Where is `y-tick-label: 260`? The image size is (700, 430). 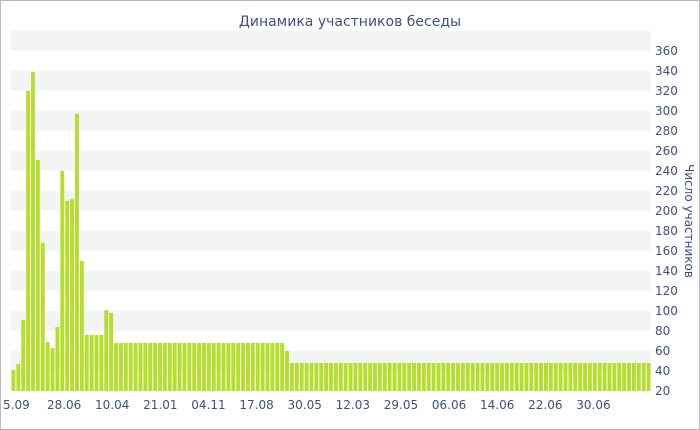 y-tick-label: 260 is located at coordinates (666, 151).